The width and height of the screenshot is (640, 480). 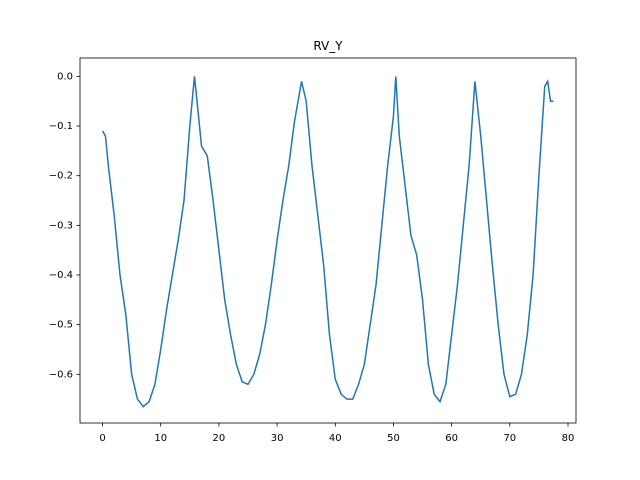 I want to click on y-tick-label: 0.0, so click(x=65, y=76).